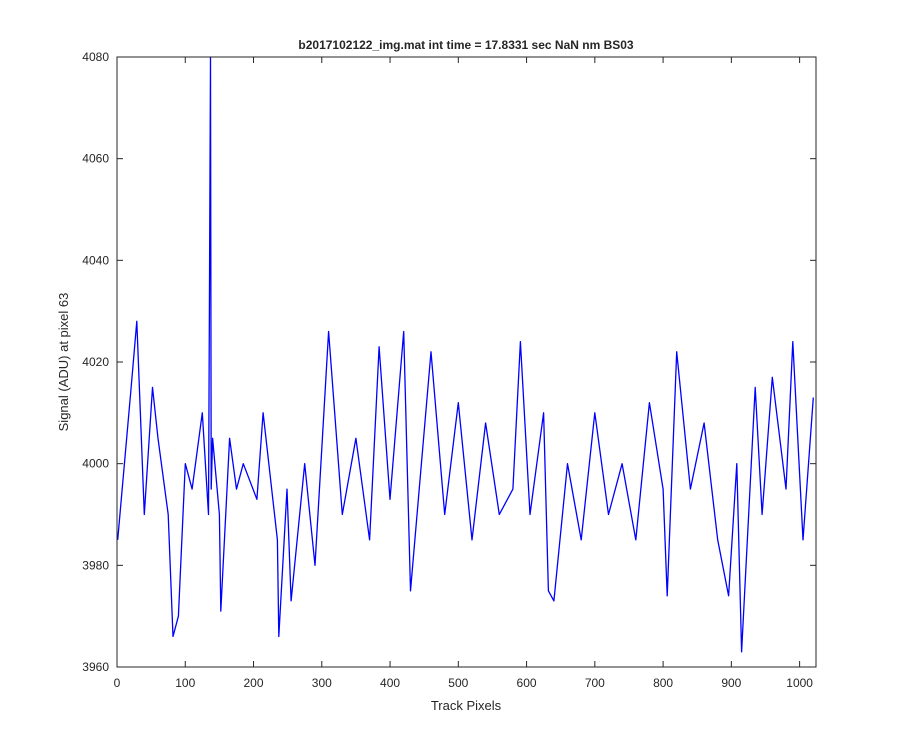 The width and height of the screenshot is (900, 750). What do you see at coordinates (254, 683) in the screenshot?
I see `x-tick-label: 200` at bounding box center [254, 683].